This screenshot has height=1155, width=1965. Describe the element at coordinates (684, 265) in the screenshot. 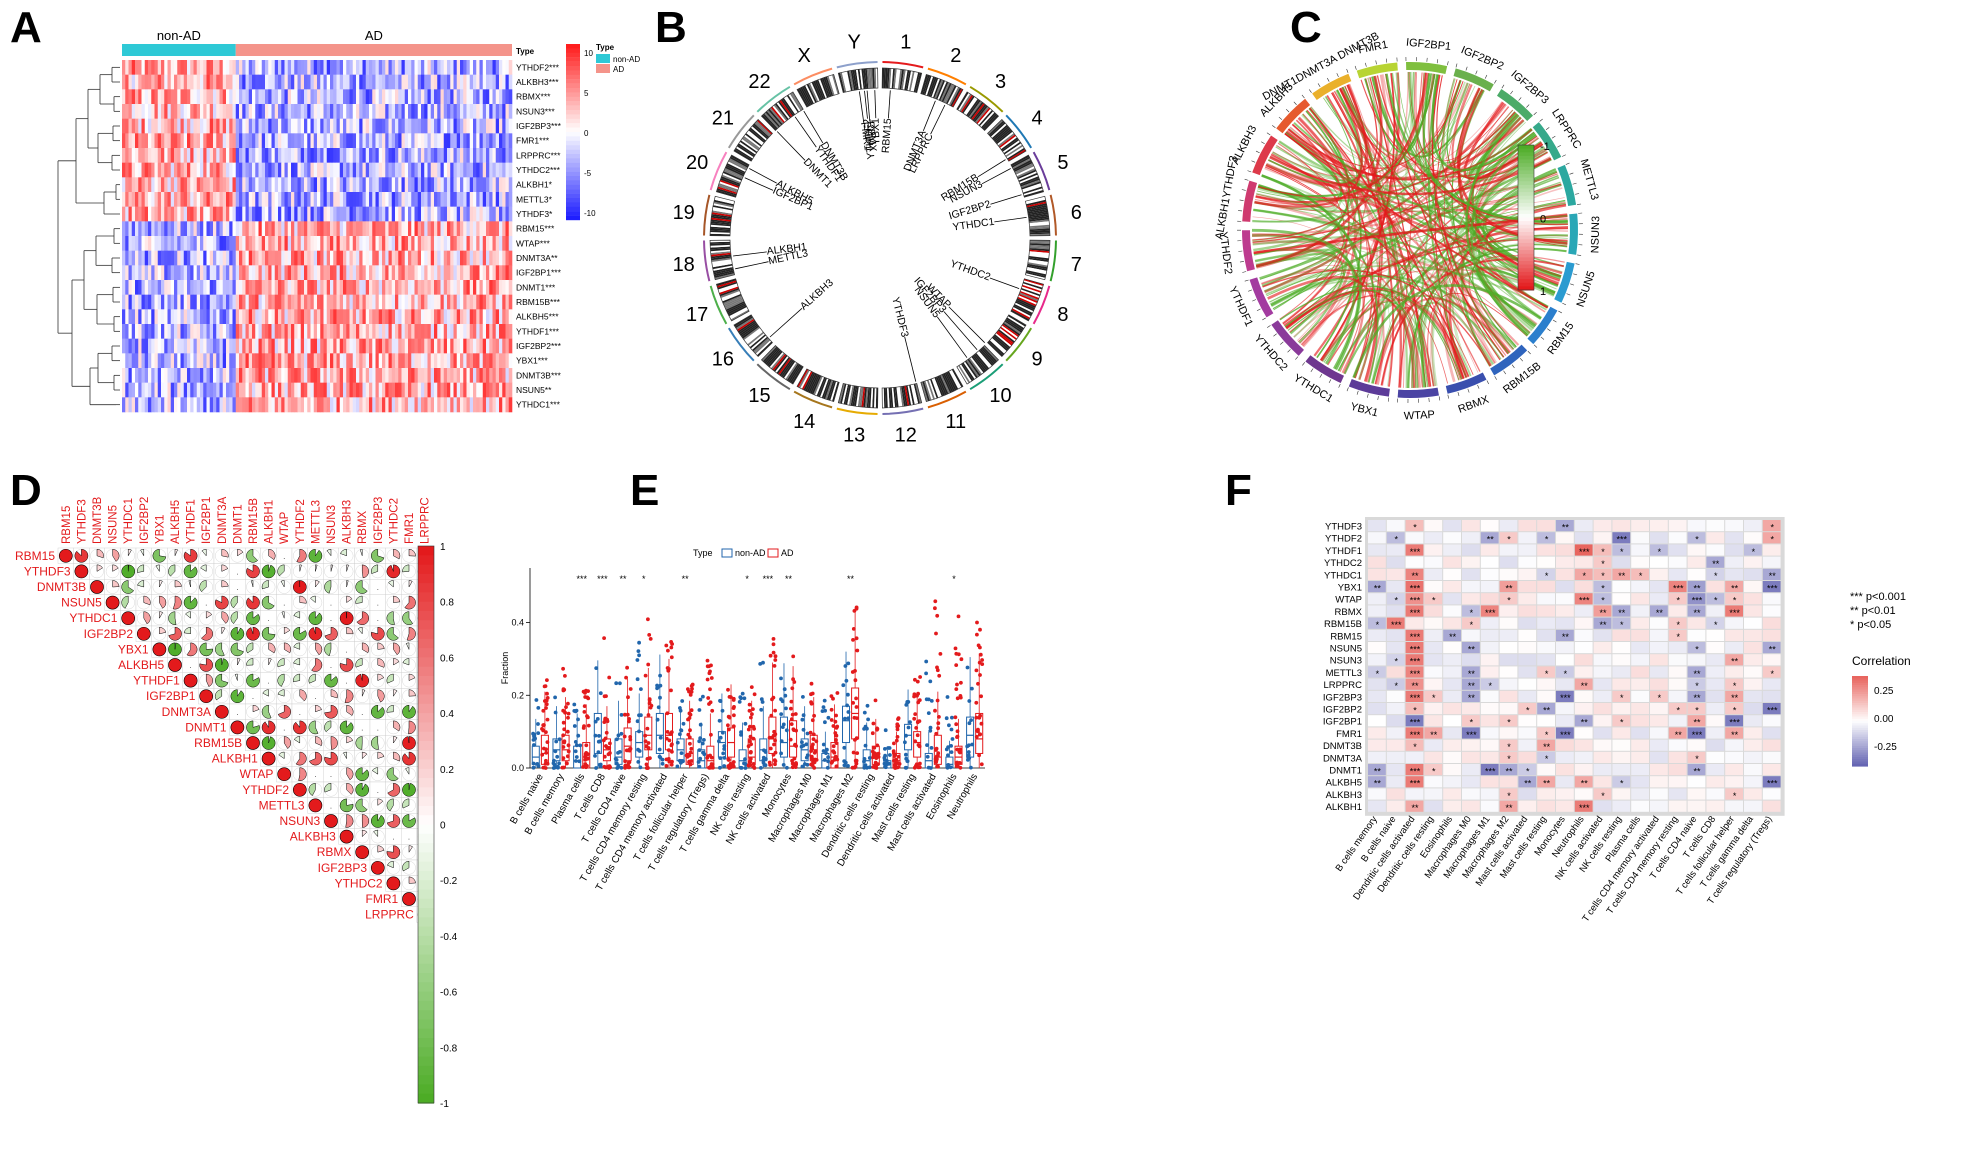

I see `chromosome-label: 18` at that location.